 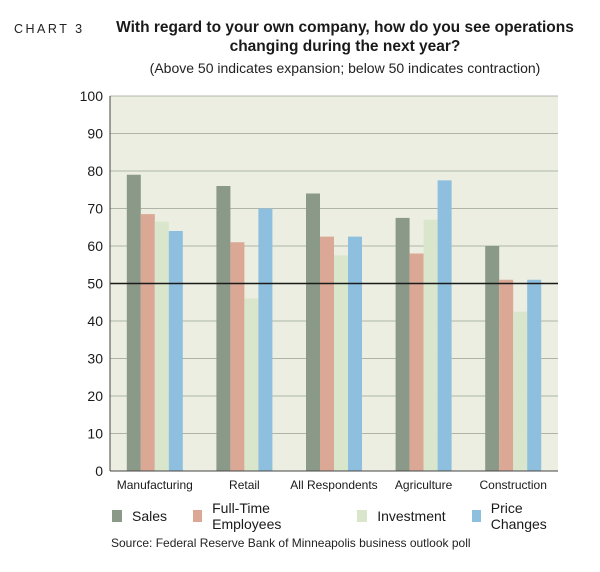 I want to click on y-tick-label: 70, so click(x=95, y=209).